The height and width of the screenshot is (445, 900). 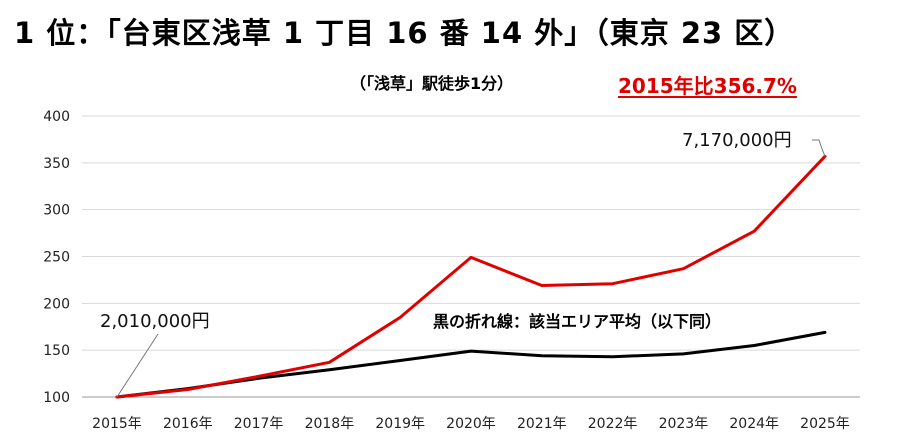 What do you see at coordinates (707, 86) in the screenshot?
I see `growth-rate-label: 2015年比356.7%` at bounding box center [707, 86].